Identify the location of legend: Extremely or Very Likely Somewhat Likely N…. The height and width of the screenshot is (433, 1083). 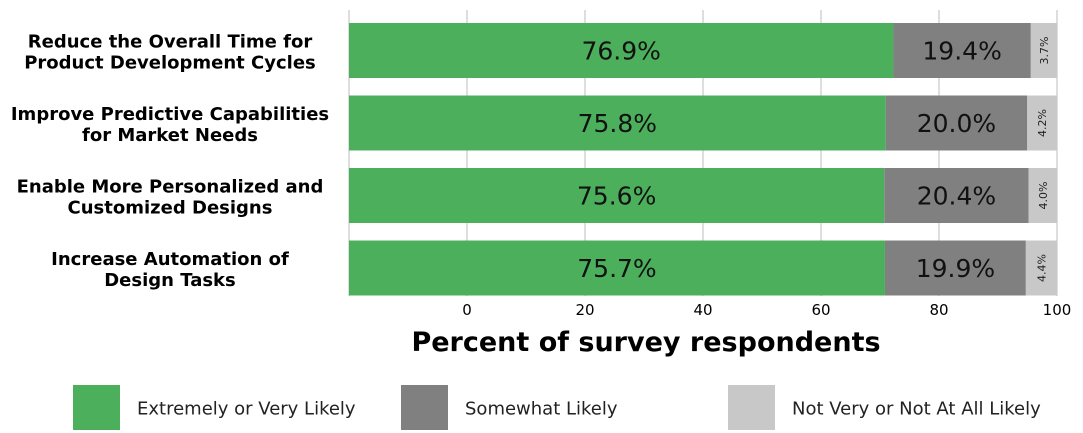
(557, 407).